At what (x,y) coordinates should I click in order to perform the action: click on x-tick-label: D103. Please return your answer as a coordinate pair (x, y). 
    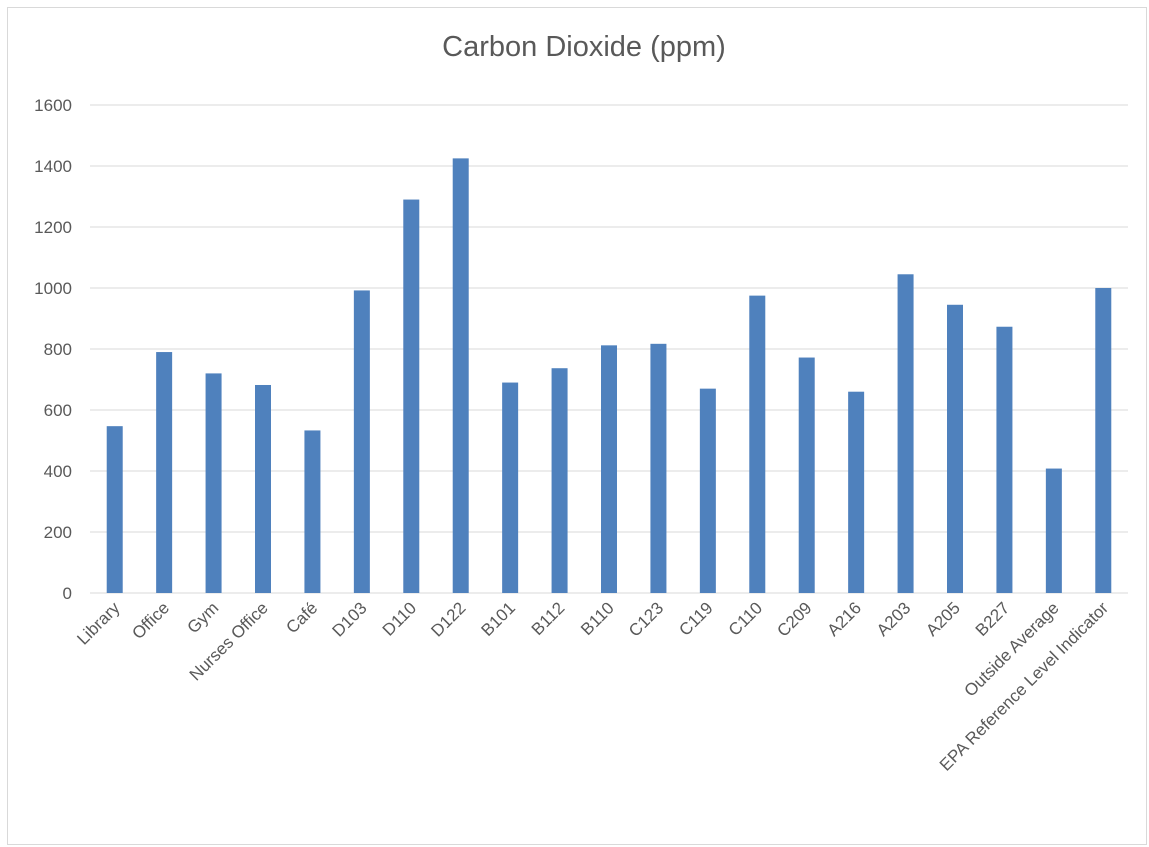
    Looking at the image, I should click on (350, 619).